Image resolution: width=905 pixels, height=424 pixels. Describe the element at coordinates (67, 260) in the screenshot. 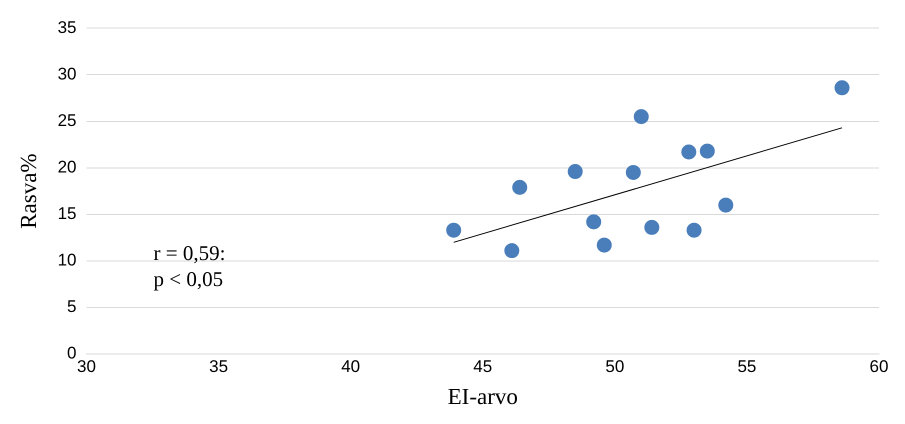

I see `y-tick-label: 10` at that location.